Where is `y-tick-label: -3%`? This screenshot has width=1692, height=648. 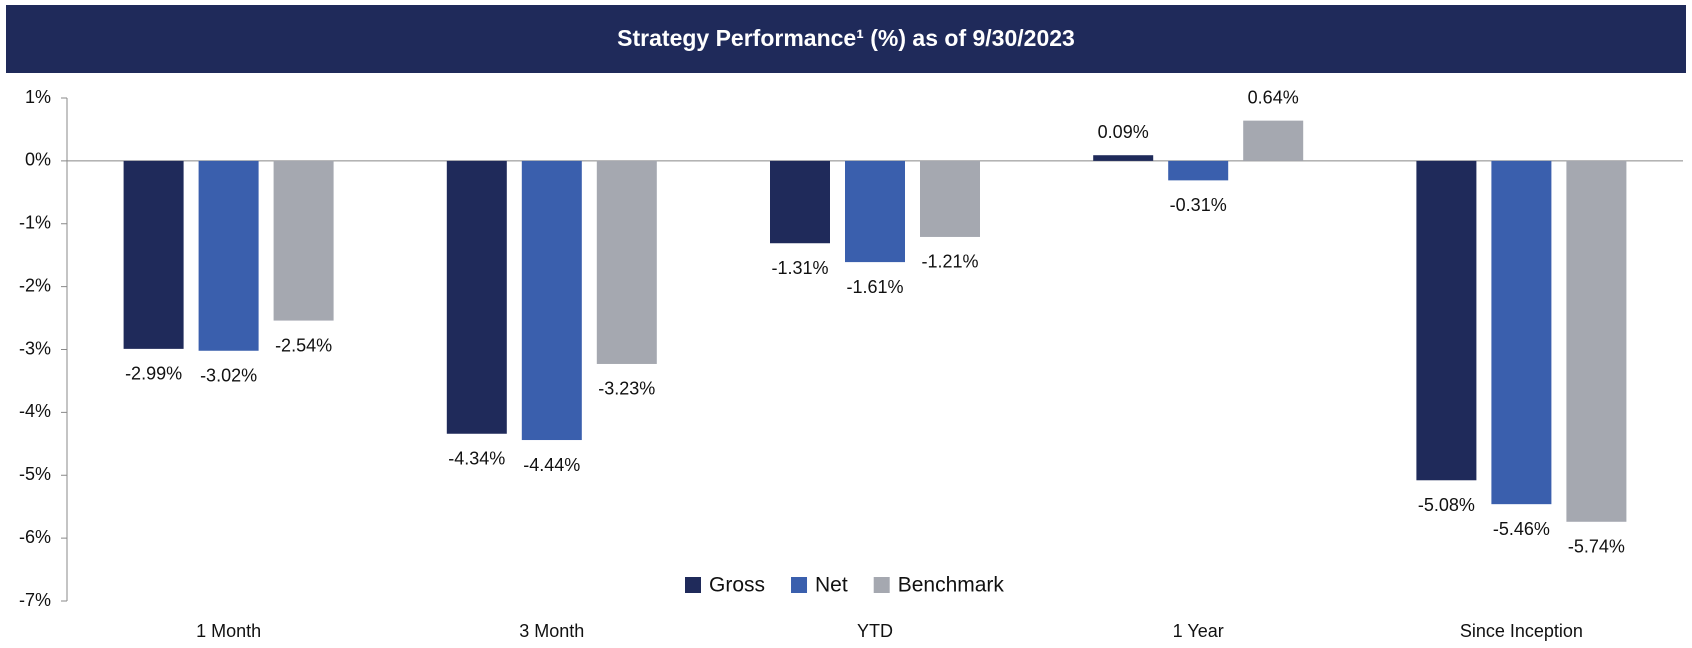 y-tick-label: -3% is located at coordinates (35, 348).